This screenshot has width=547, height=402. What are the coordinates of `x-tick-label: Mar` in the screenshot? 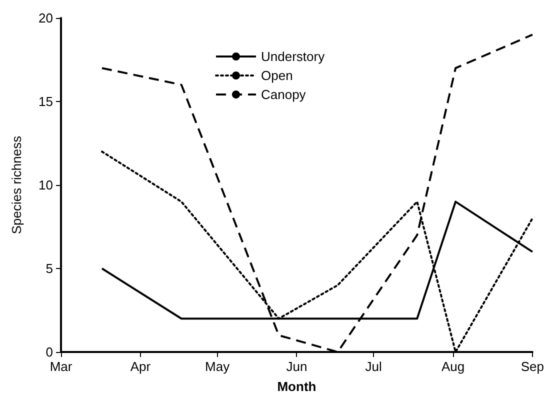 It's located at (61, 366).